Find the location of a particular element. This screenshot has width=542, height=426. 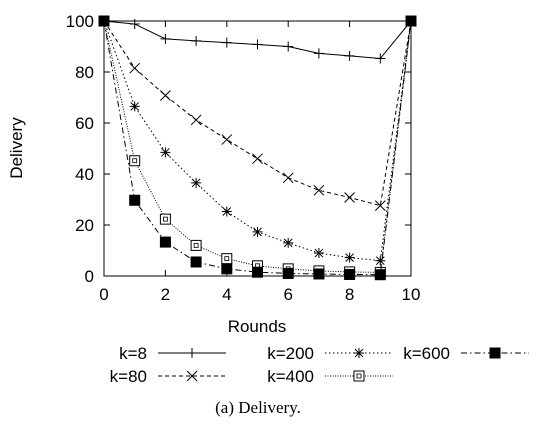

legend-label: k=200 is located at coordinates (290, 353).